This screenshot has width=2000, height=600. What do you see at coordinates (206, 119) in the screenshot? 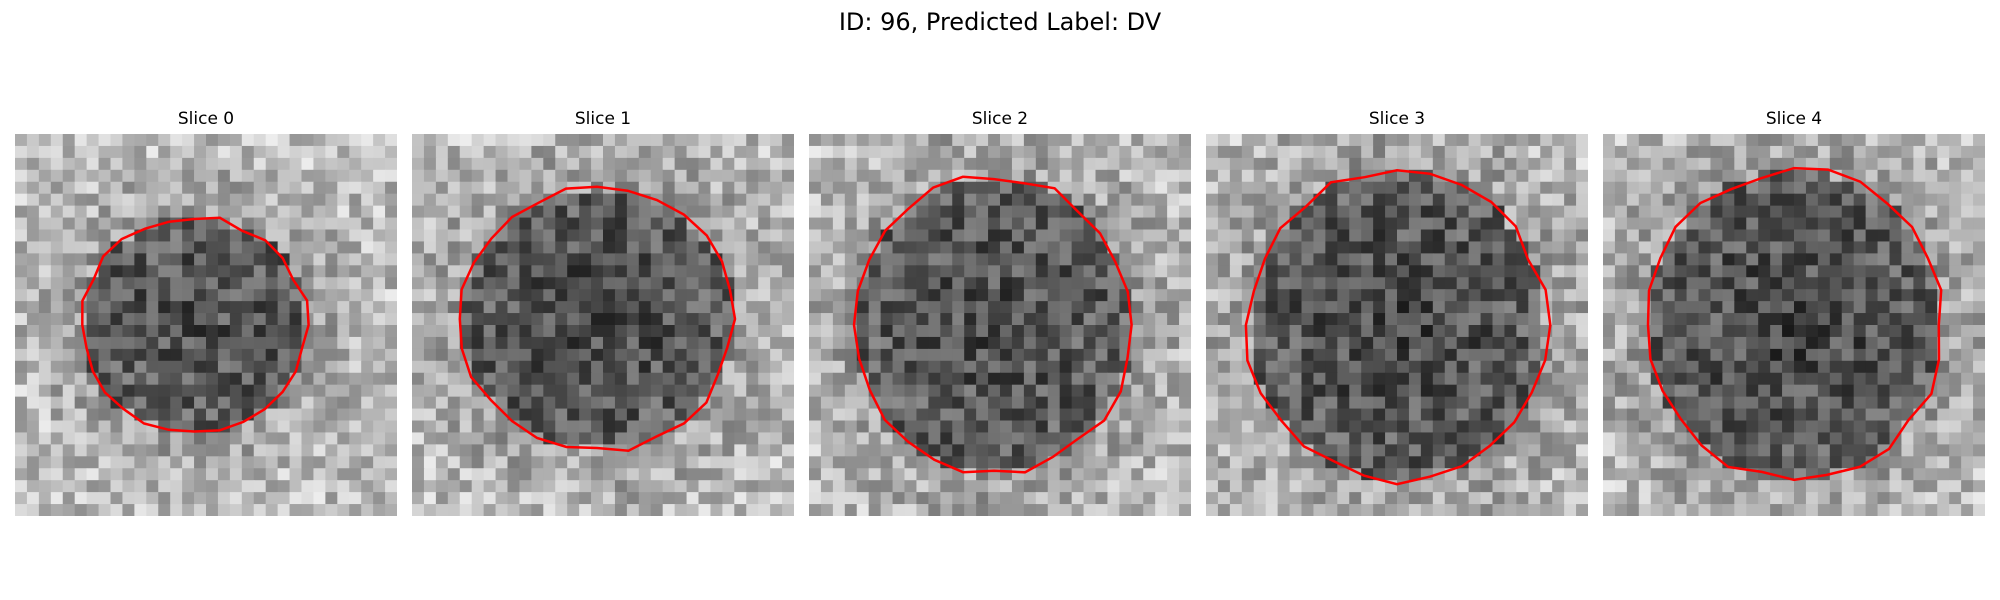
I see `slice-title: Slice 0` at bounding box center [206, 119].